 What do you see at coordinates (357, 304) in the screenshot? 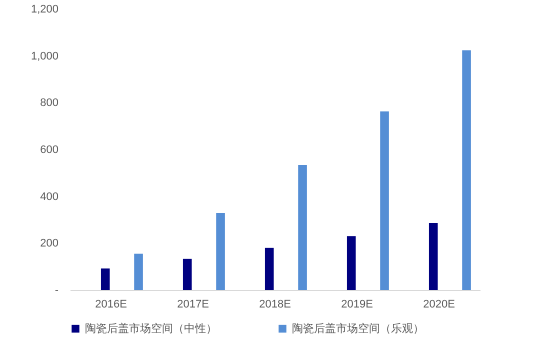
I see `x-tick-label: 2019E` at bounding box center [357, 304].